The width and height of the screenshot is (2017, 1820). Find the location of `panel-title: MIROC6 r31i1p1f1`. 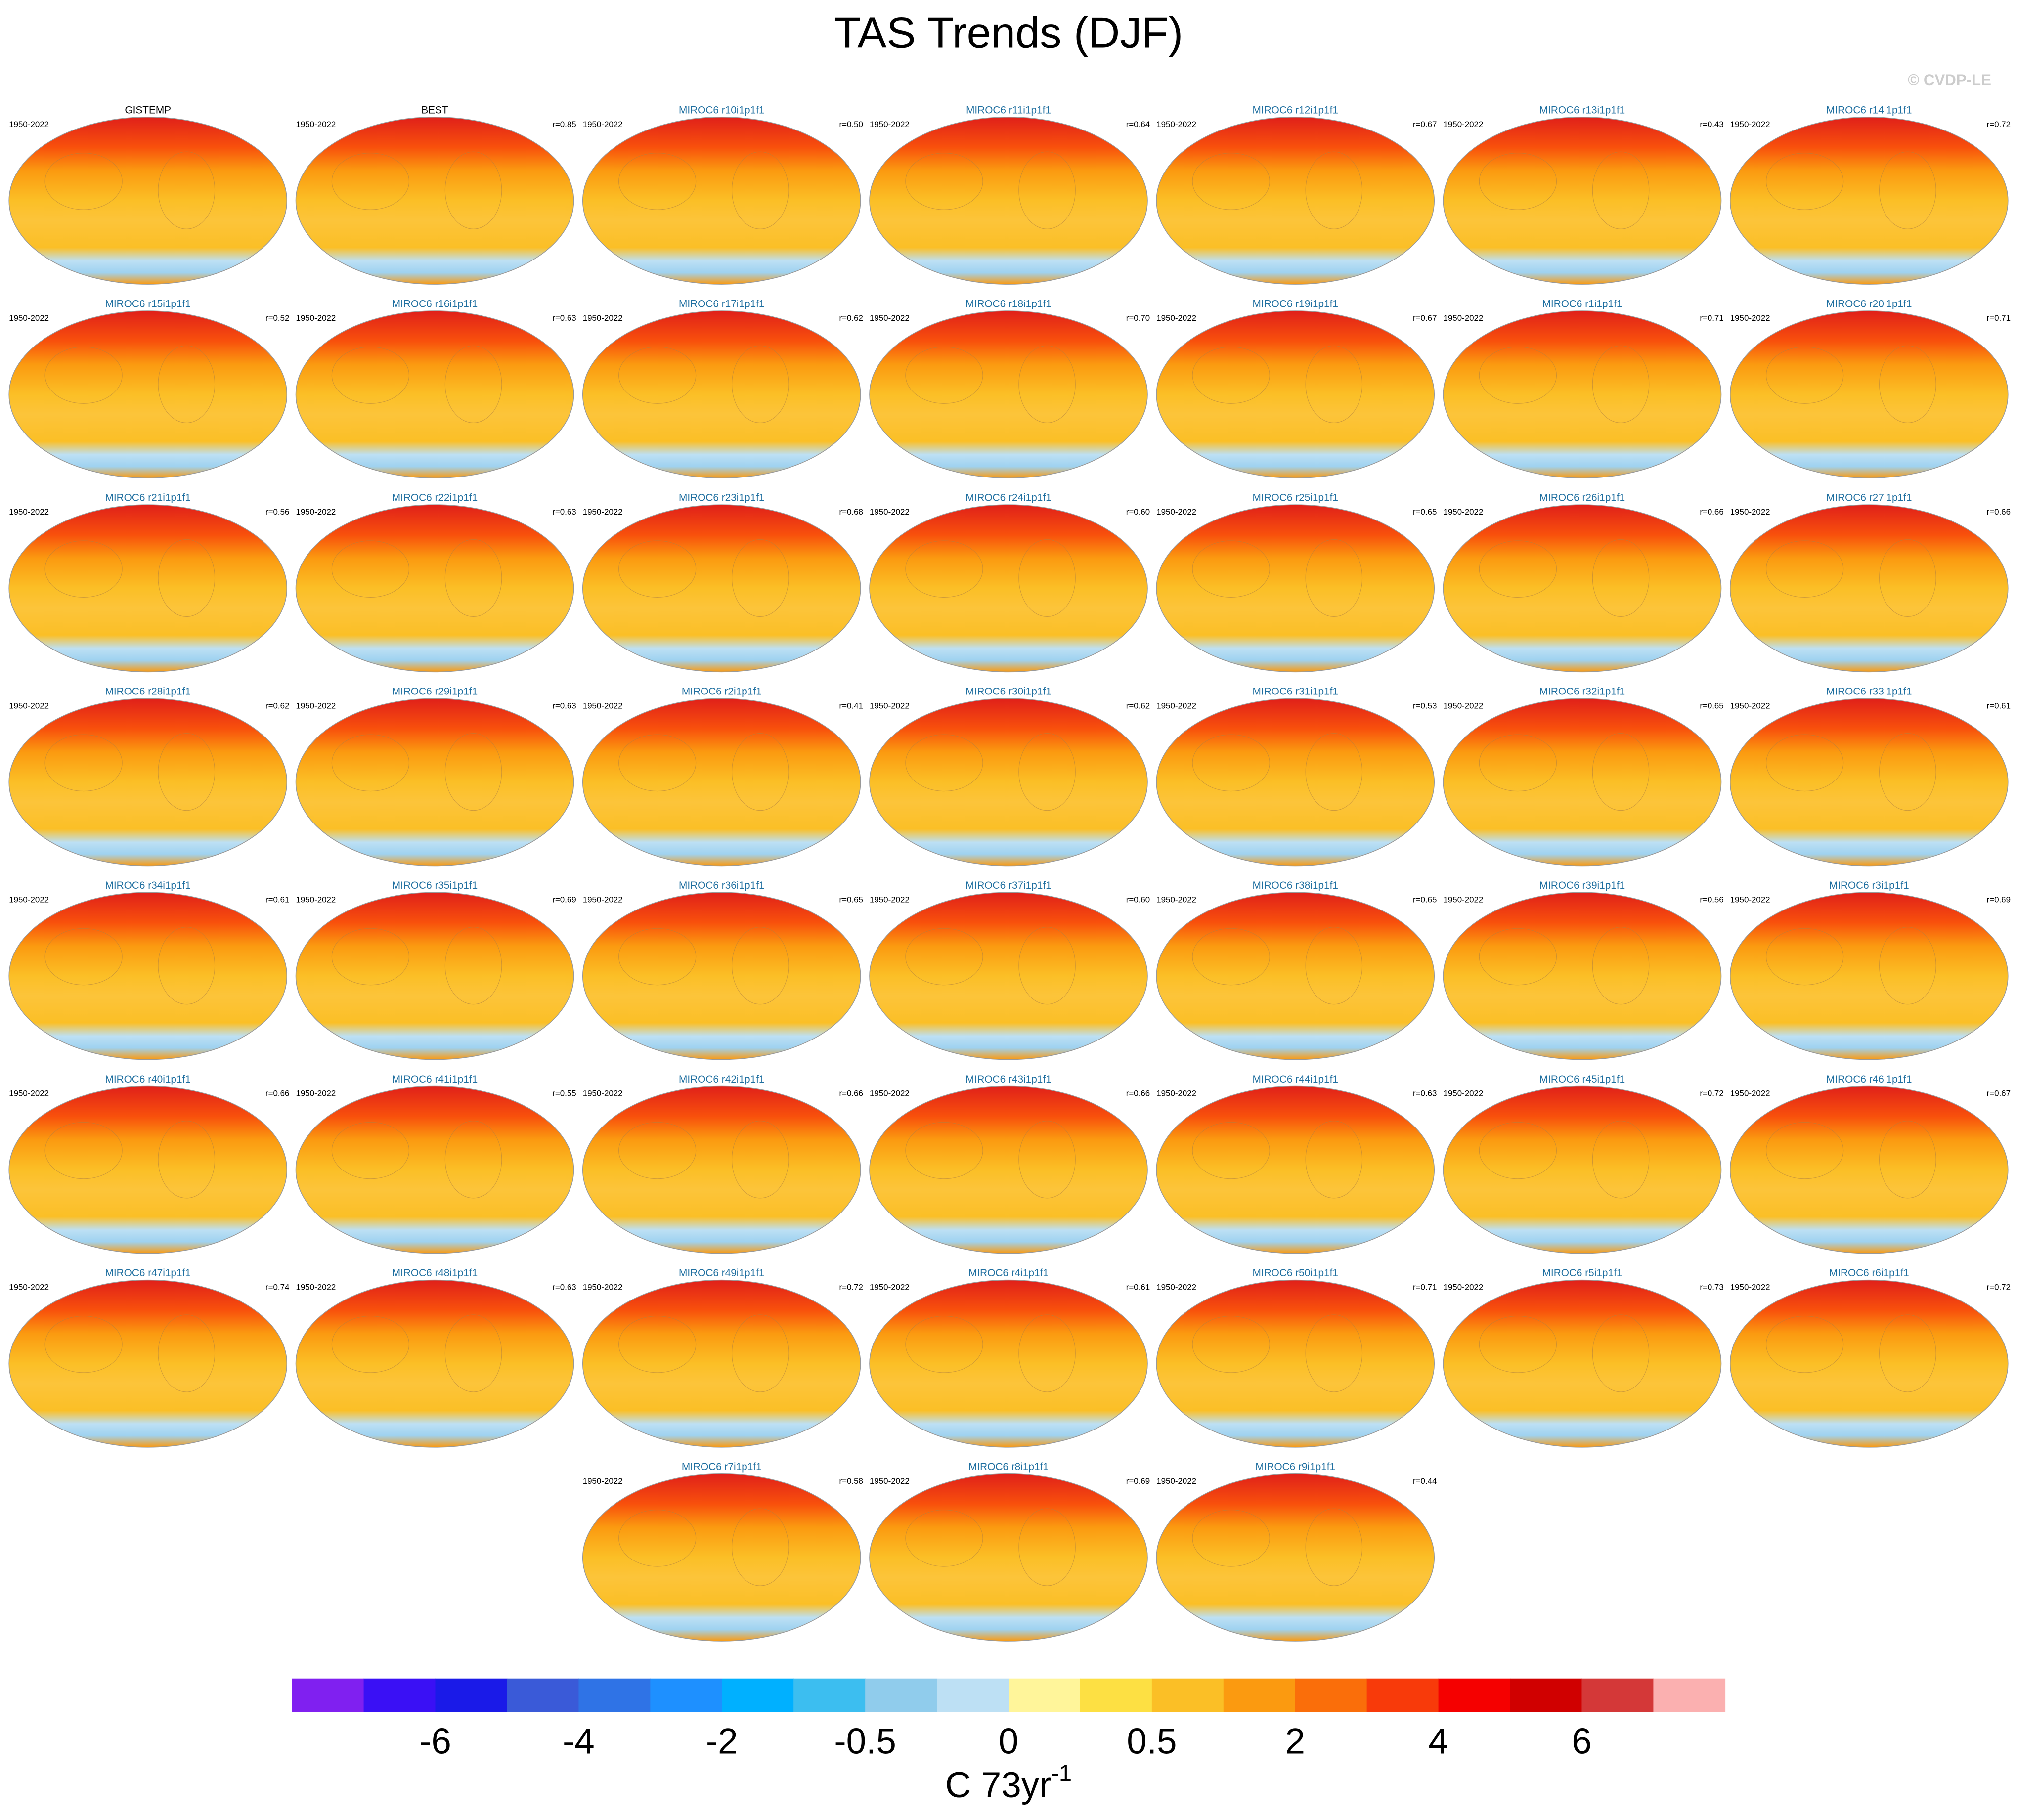

panel-title: MIROC6 r31i1p1f1 is located at coordinates (1295, 691).